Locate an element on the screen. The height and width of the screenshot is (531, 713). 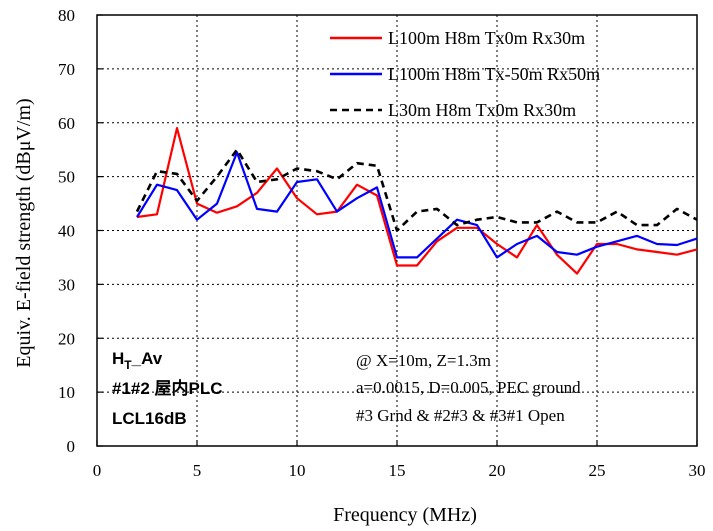
x-tick-label: 20 is located at coordinates (497, 470).